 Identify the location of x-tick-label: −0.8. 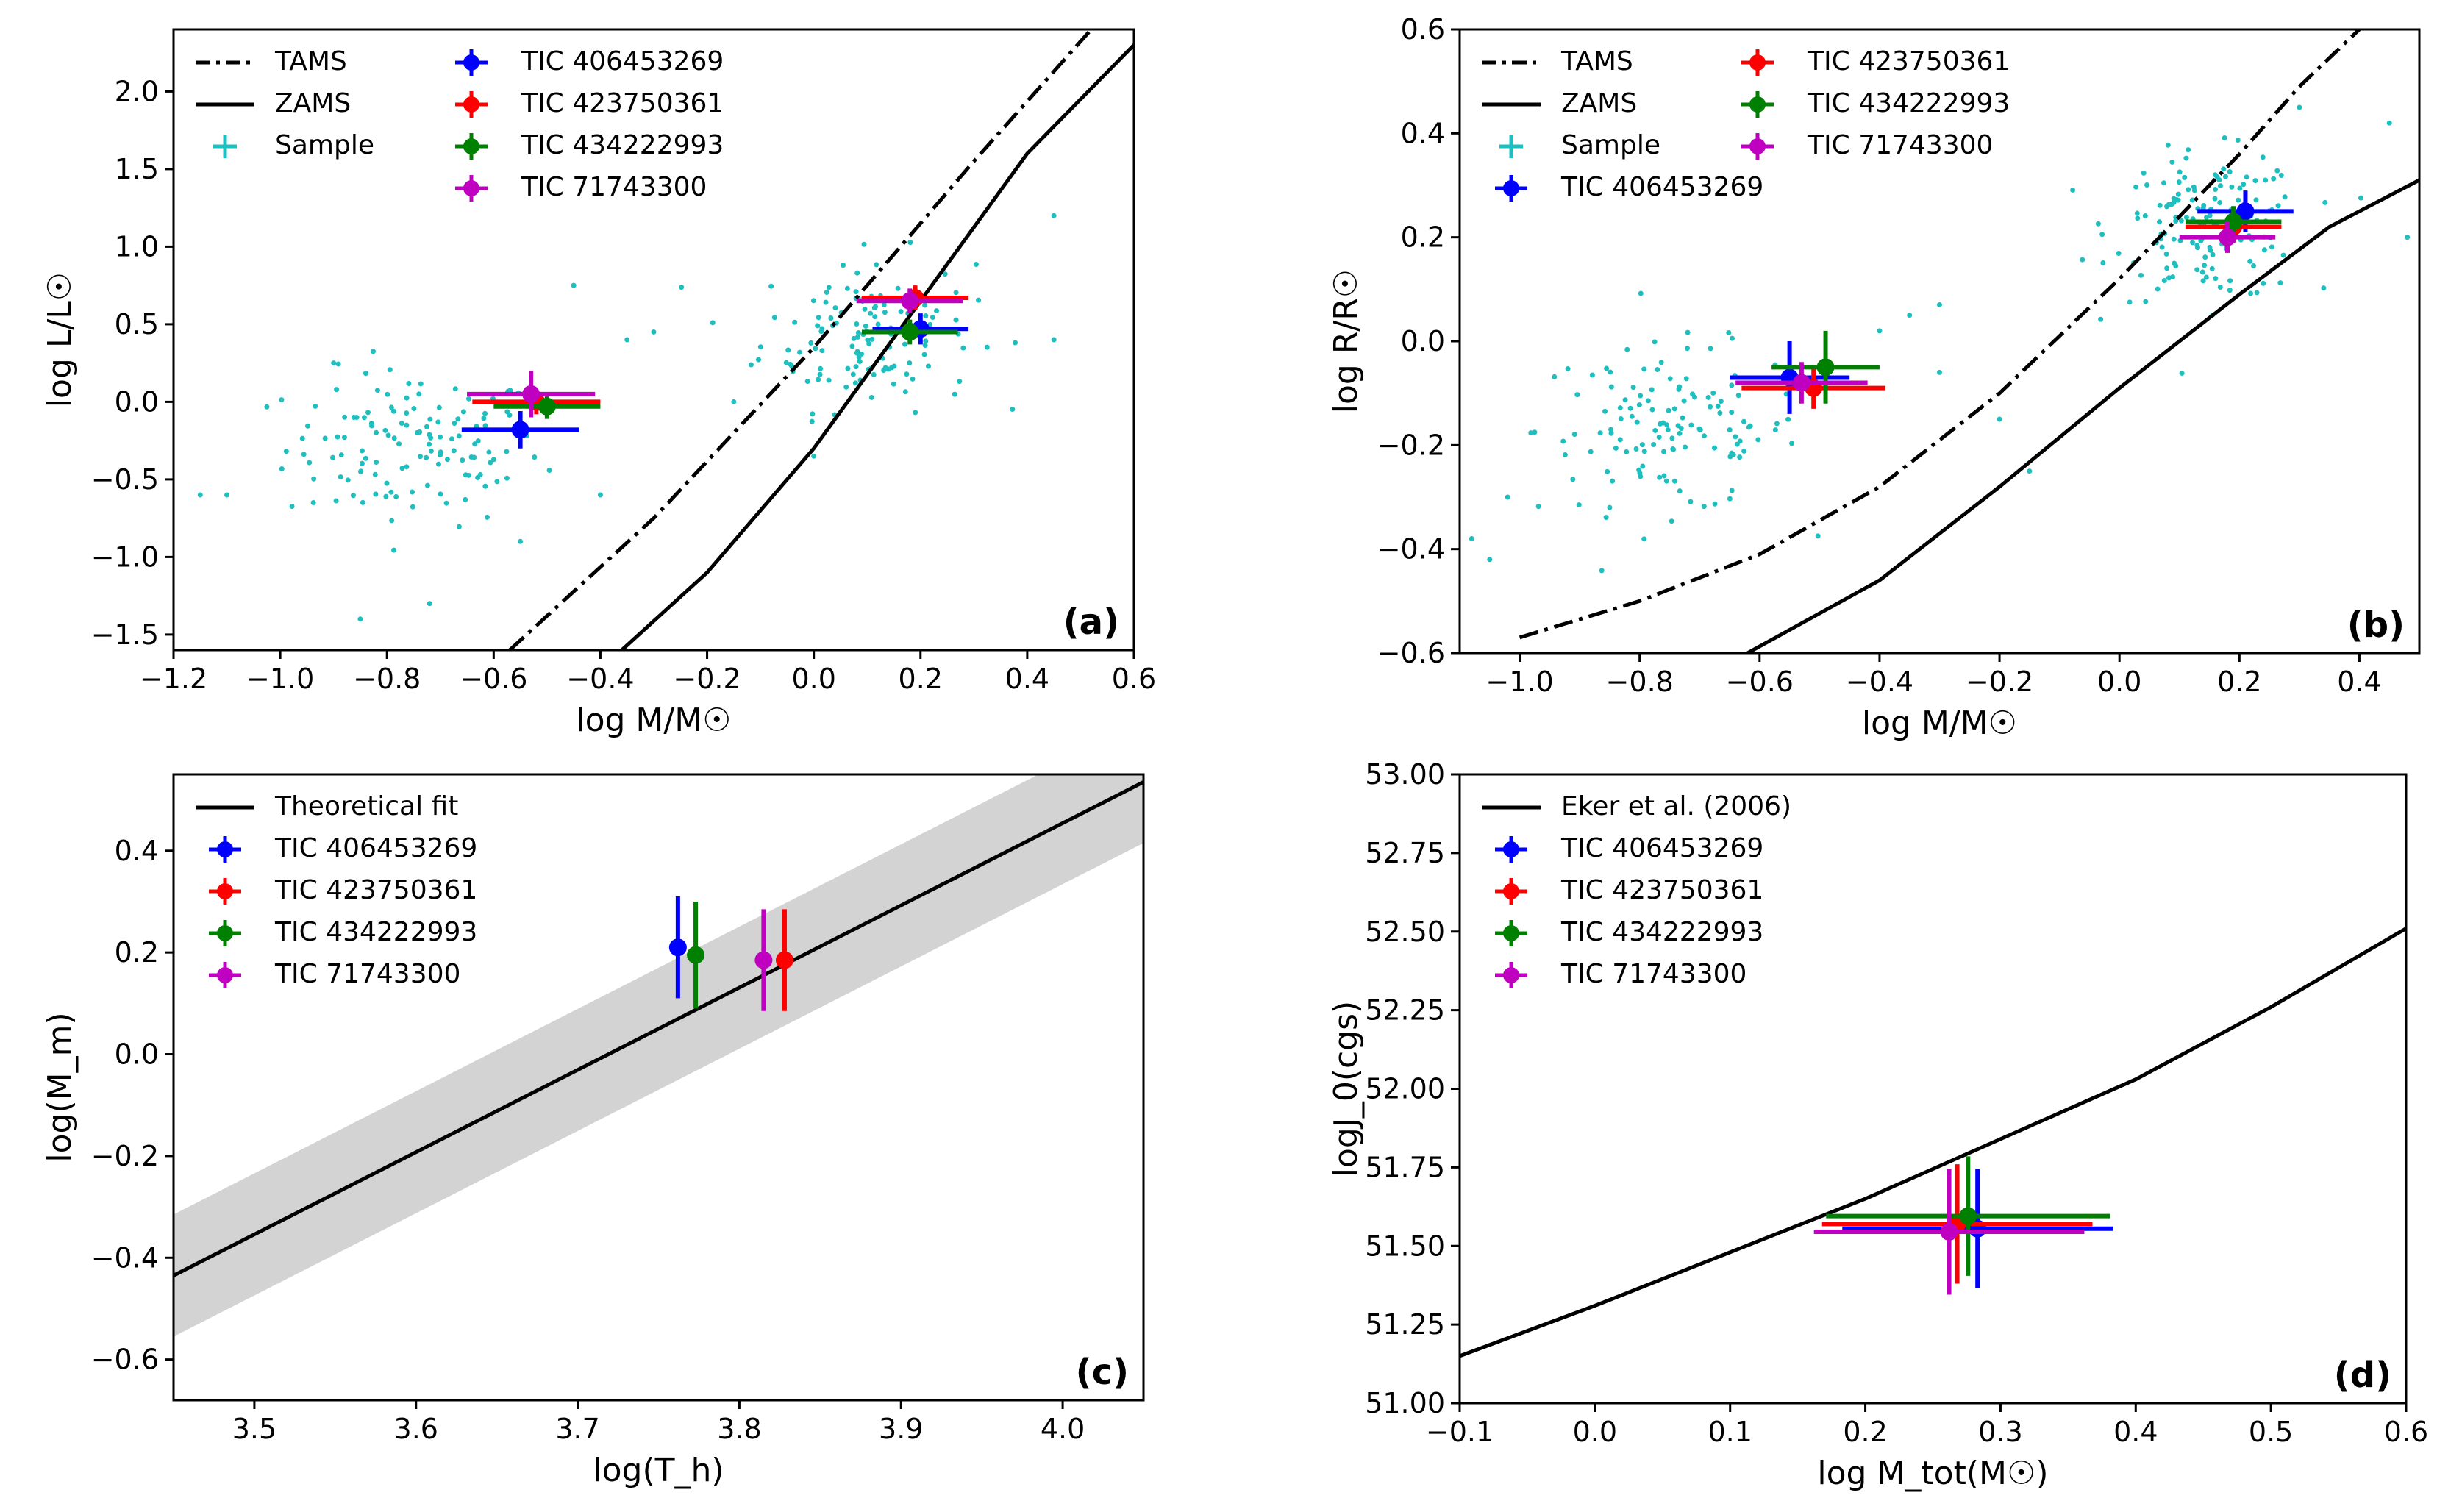
(1640, 682).